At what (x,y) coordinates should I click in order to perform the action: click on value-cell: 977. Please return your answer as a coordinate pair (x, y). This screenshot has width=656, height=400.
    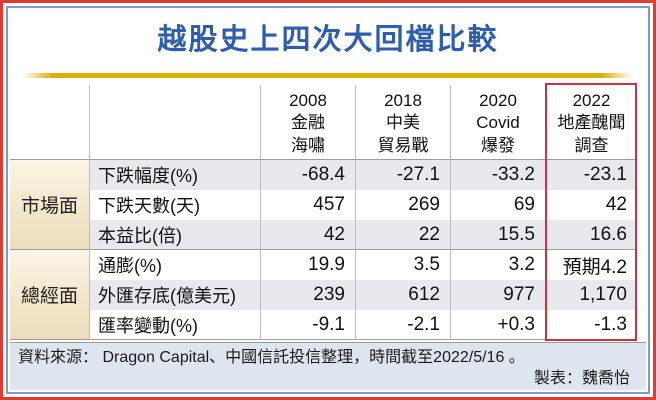
    Looking at the image, I should click on (497, 295).